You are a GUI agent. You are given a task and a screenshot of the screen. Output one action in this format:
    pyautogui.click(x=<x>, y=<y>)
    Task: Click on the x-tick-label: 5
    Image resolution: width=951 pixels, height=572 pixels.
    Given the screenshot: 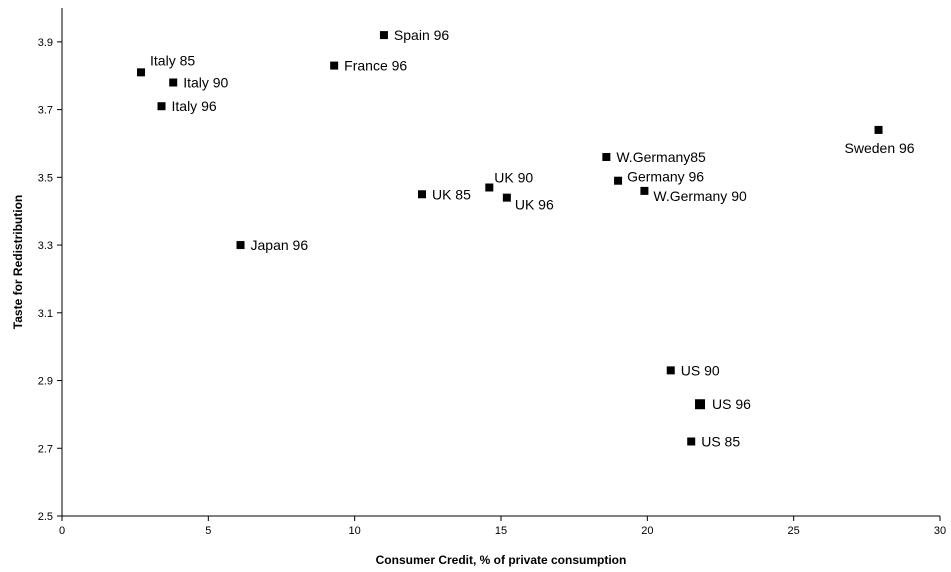 What is the action you would take?
    pyautogui.click(x=208, y=531)
    